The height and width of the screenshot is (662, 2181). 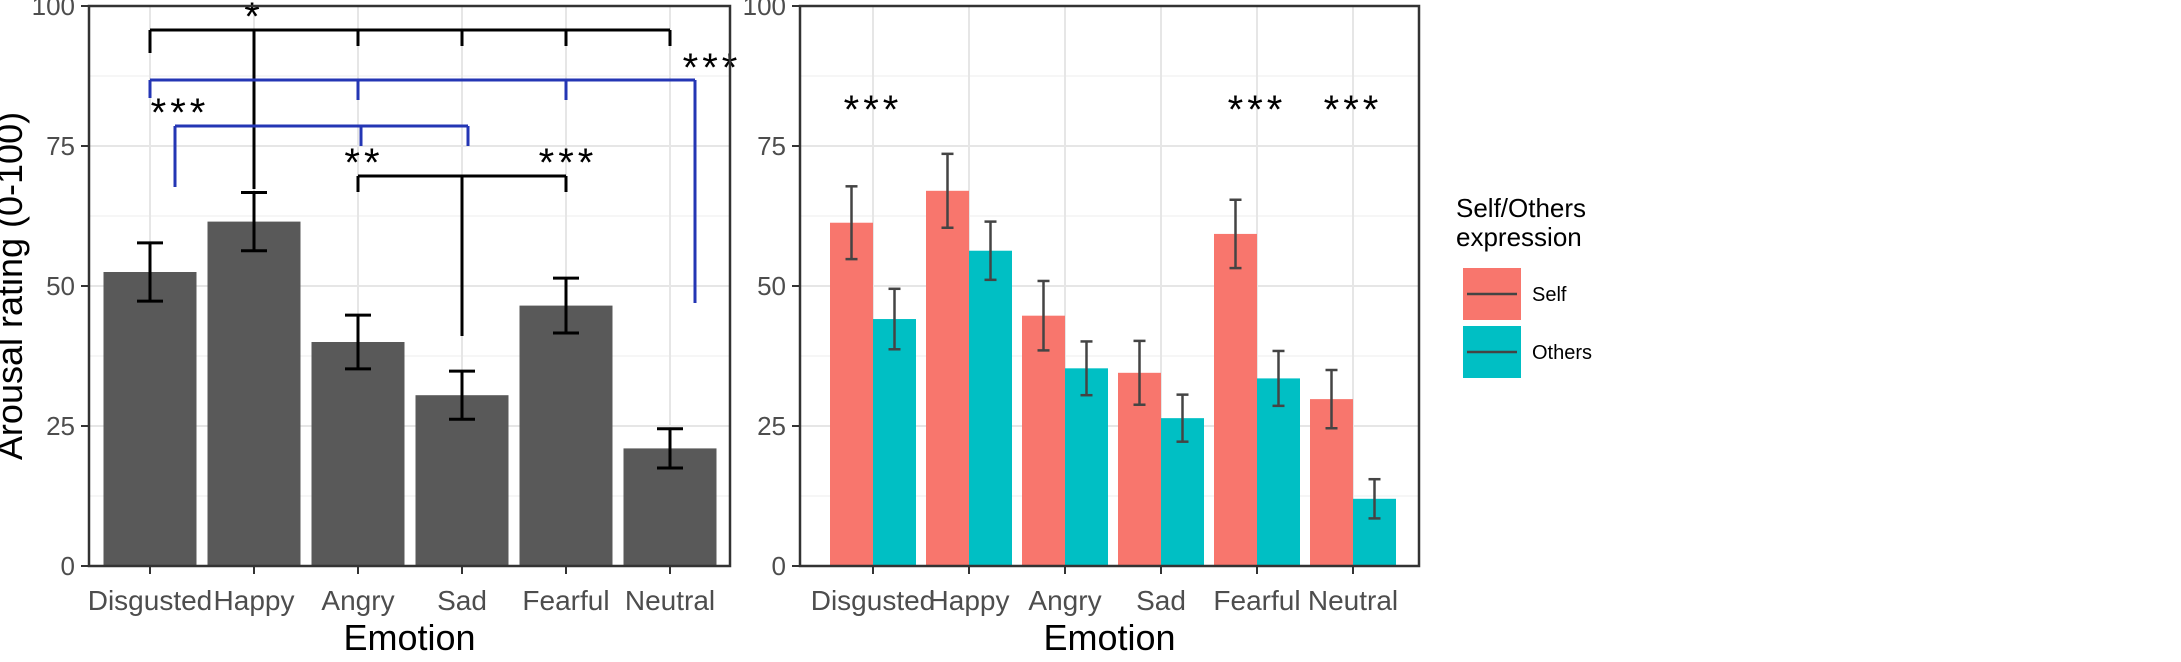 I want to click on bar-disgusted, so click(x=150, y=419).